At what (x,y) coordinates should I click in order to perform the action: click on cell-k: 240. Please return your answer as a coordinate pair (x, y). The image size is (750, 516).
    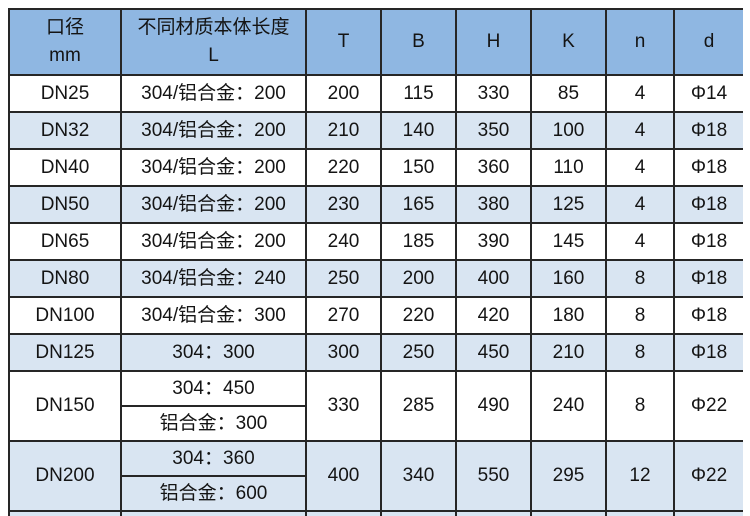
    Looking at the image, I should click on (568, 406).